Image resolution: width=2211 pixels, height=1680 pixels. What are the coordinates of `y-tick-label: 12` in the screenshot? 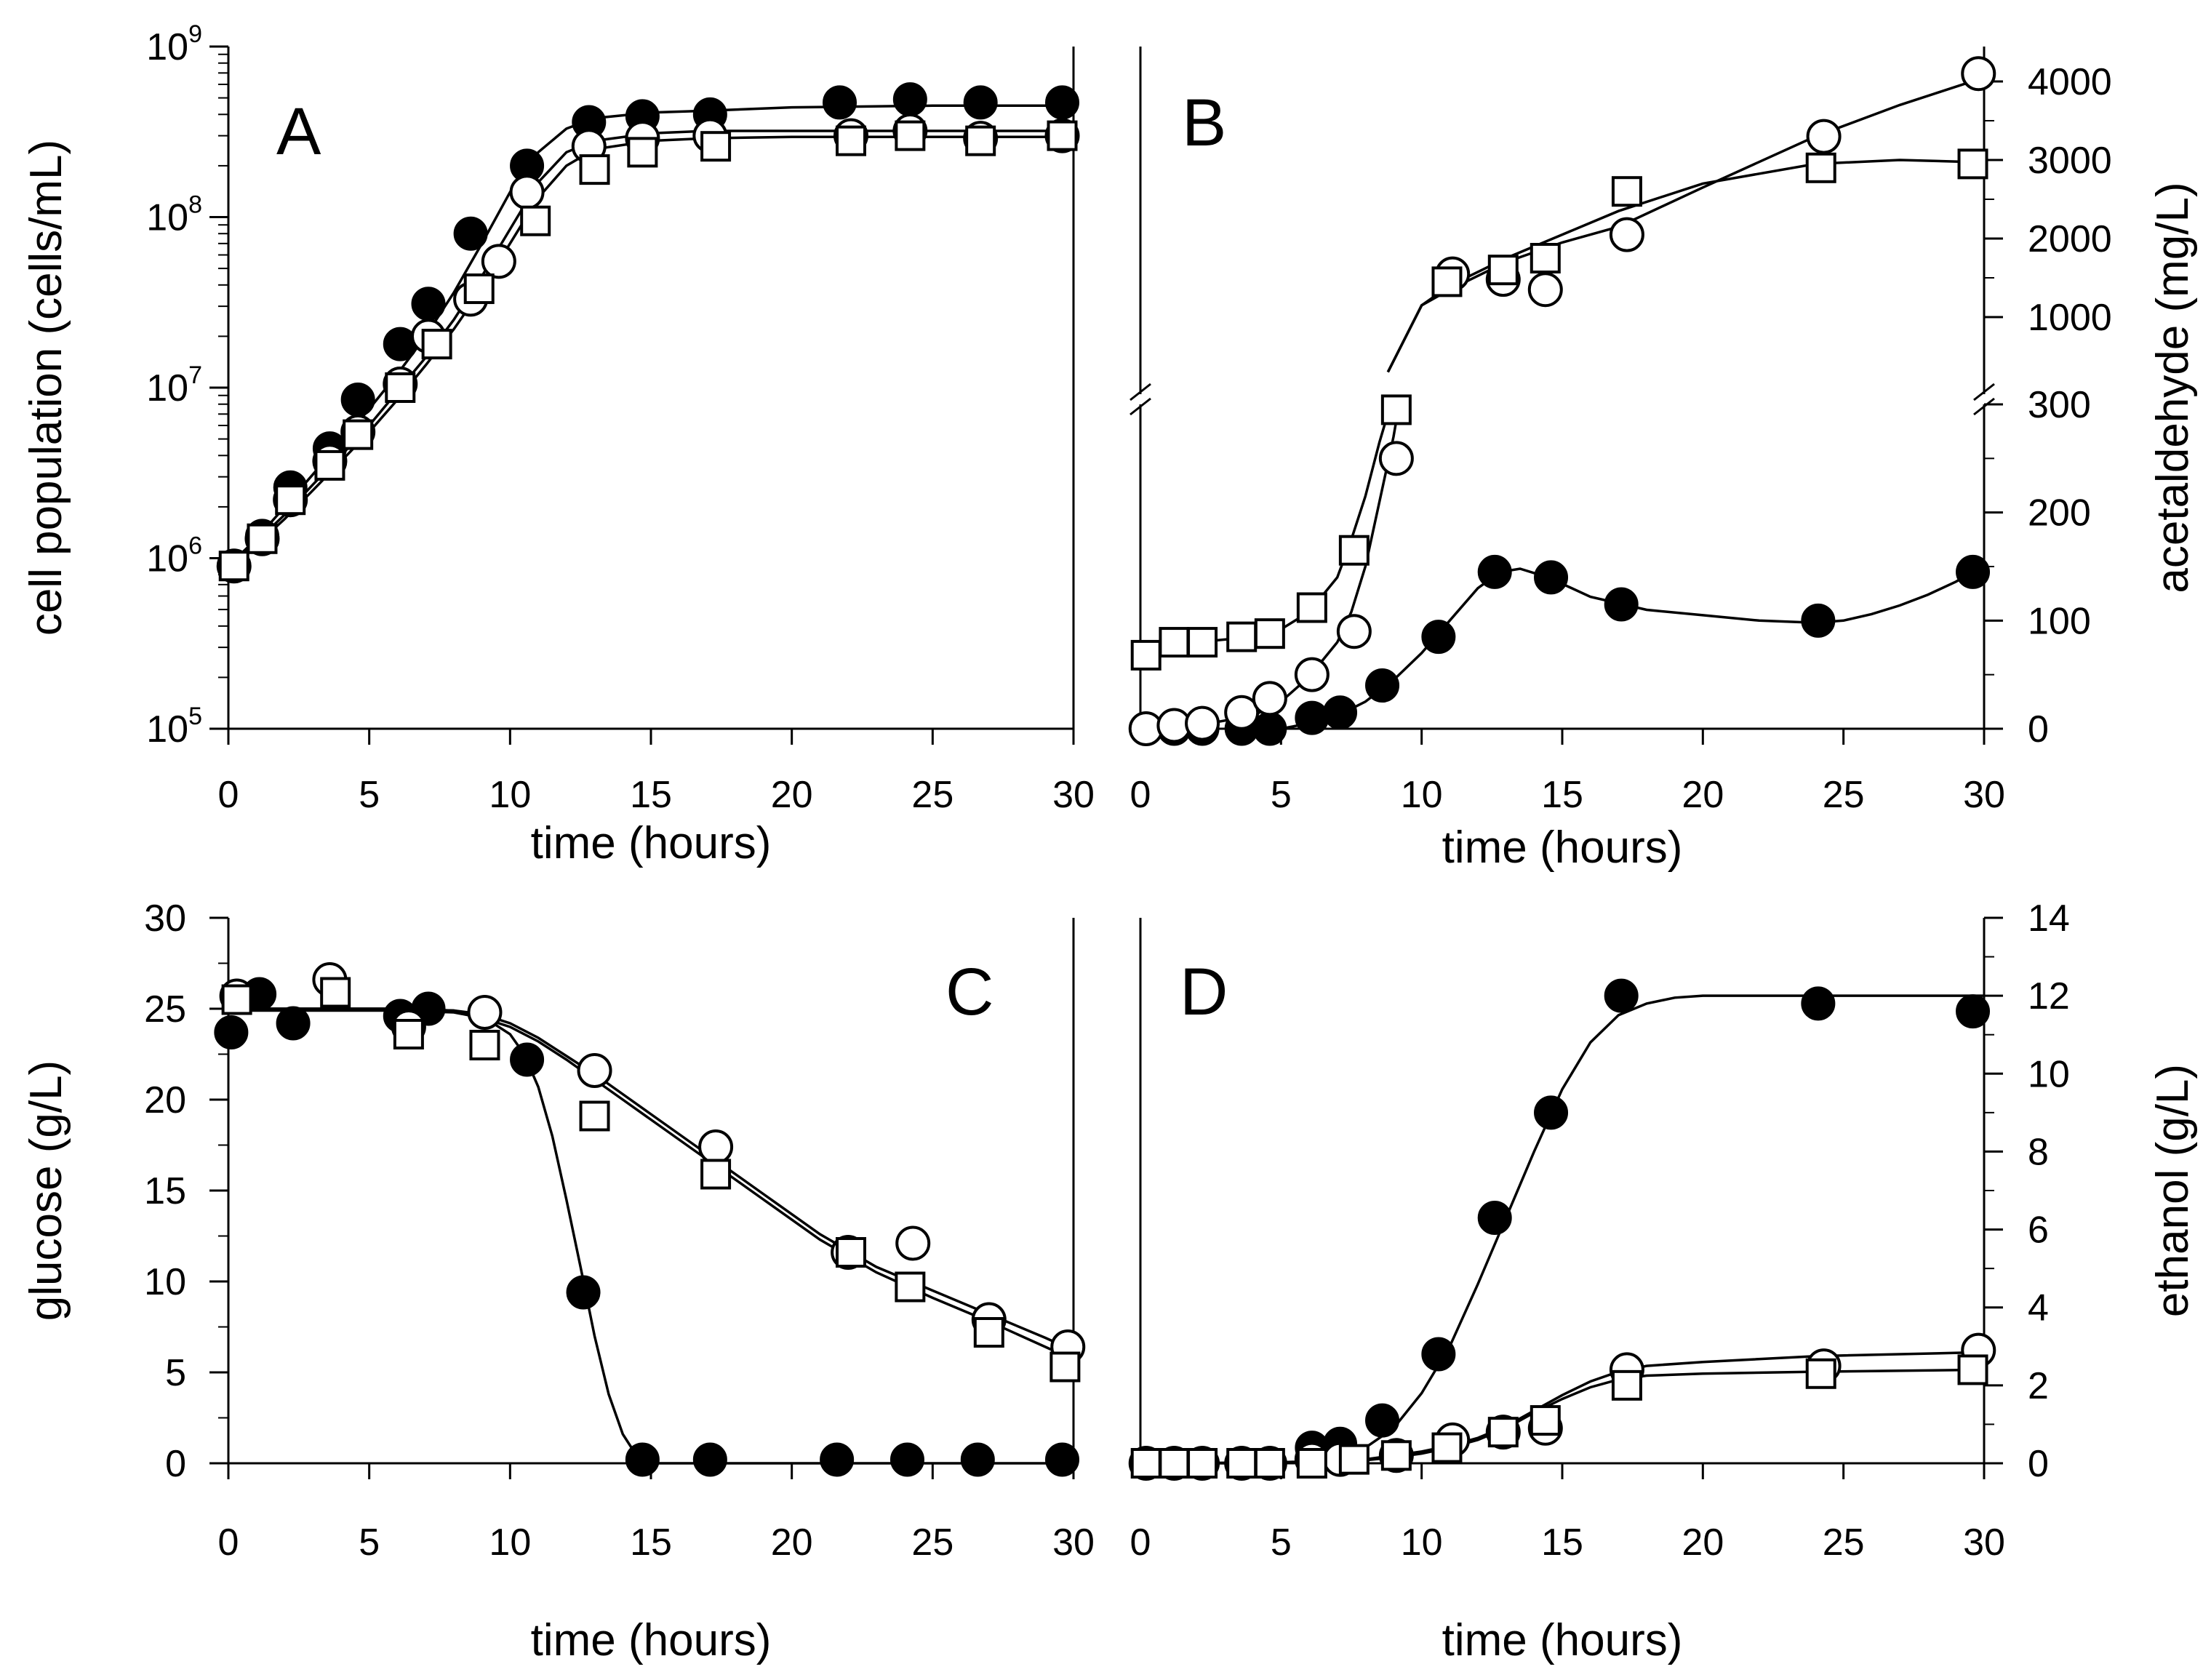 It's located at (2049, 996).